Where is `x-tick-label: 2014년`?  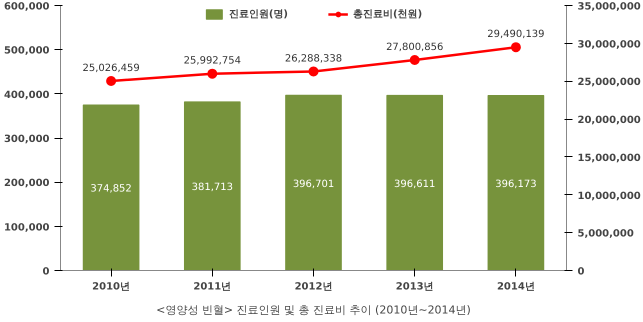 x-tick-label: 2014년 is located at coordinates (515, 287).